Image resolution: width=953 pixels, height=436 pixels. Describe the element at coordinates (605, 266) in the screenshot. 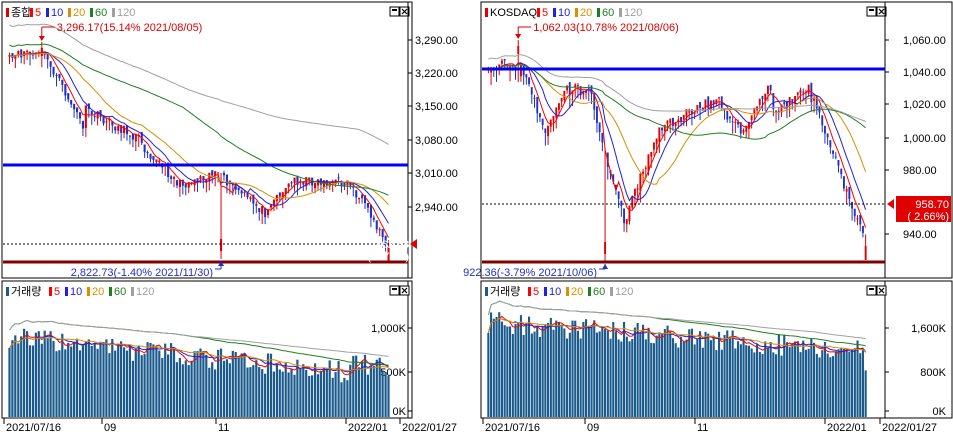

I see `low-marker-icon` at that location.